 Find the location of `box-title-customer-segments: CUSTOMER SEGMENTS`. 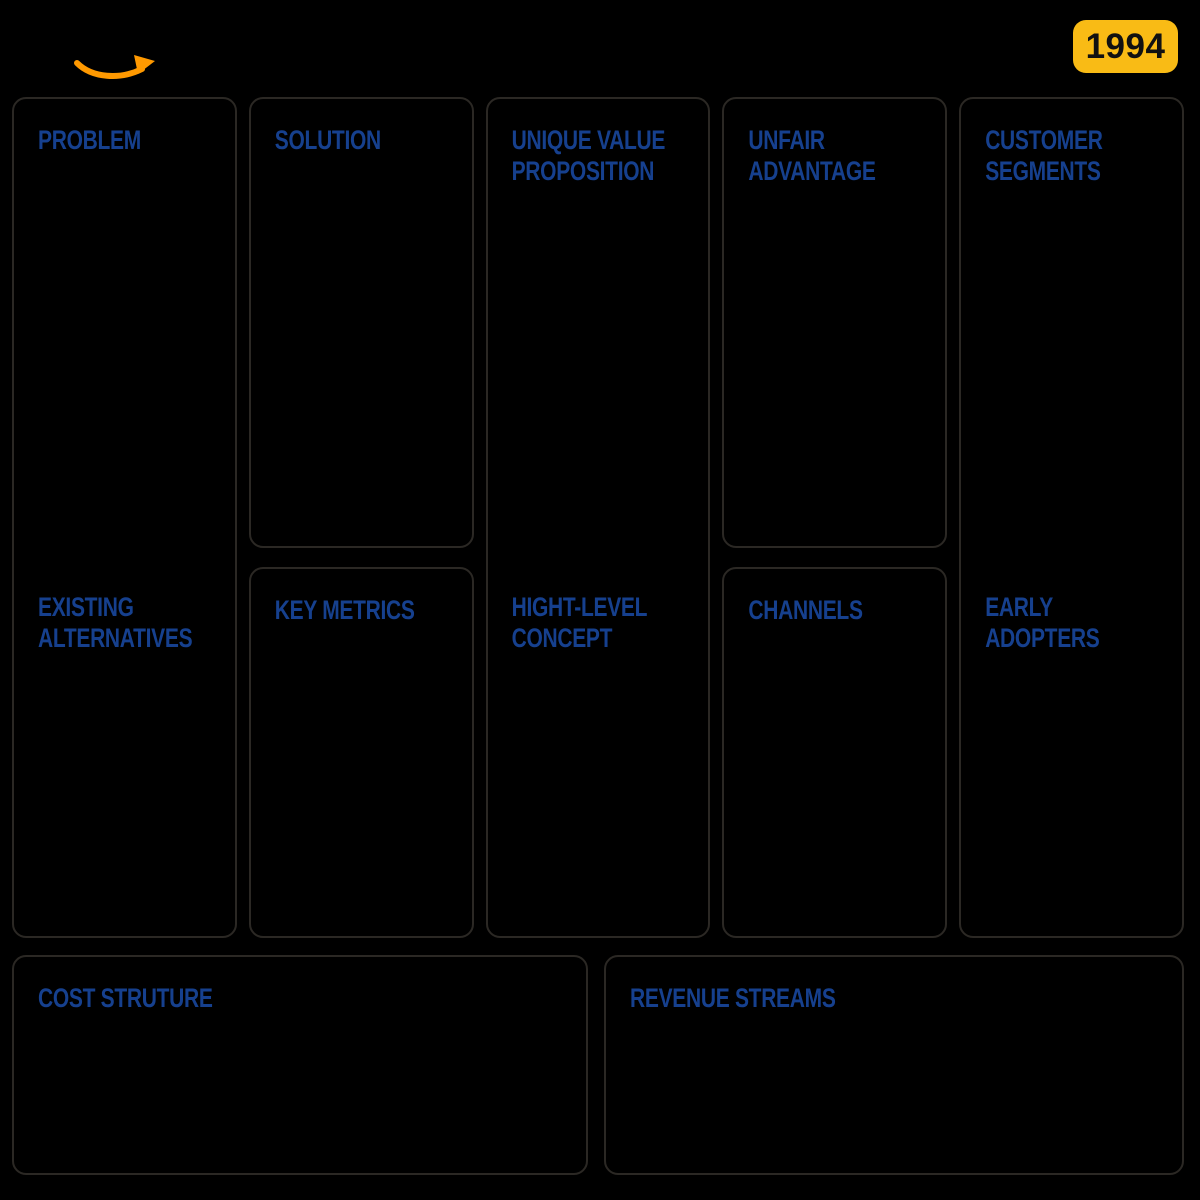

box-title-customer-segments: CUSTOMER SEGMENTS is located at coordinates (1044, 156).